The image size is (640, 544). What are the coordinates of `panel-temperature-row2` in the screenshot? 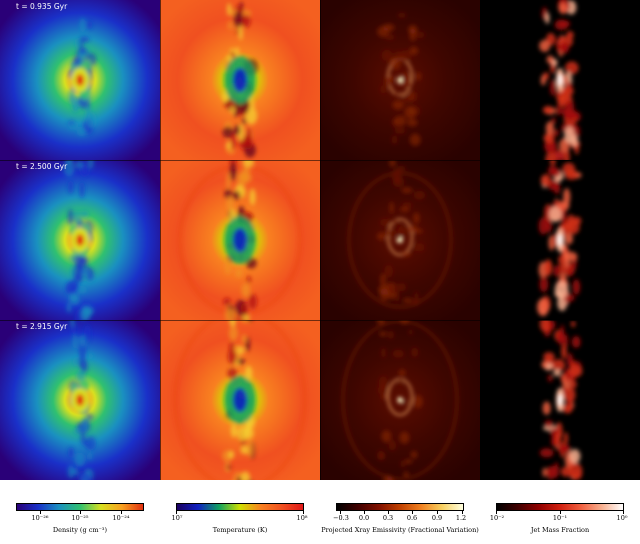 It's located at (240, 240).